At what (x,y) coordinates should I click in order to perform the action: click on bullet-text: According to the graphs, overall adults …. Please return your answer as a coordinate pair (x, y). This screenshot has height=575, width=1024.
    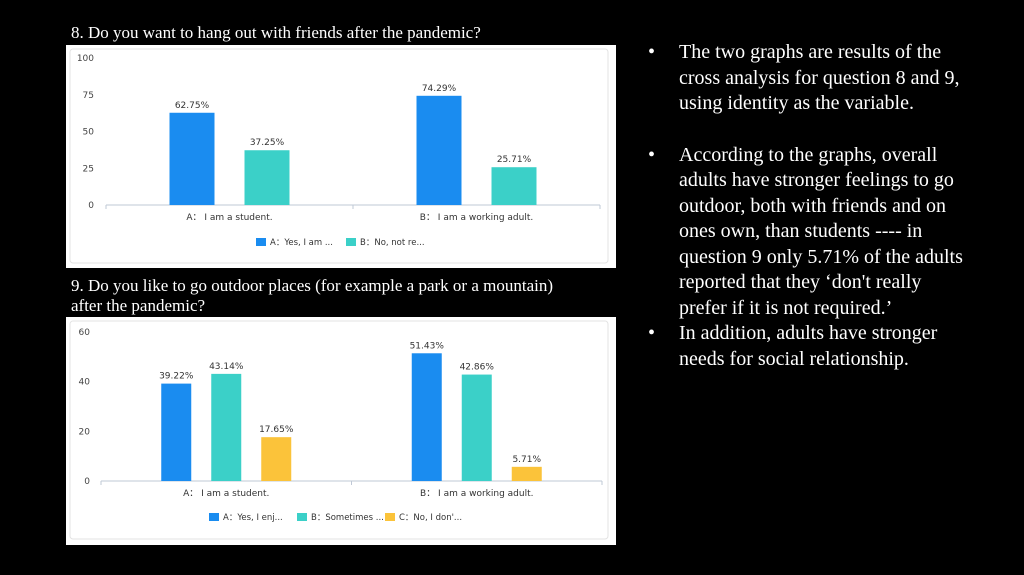
    Looking at the image, I should click on (821, 231).